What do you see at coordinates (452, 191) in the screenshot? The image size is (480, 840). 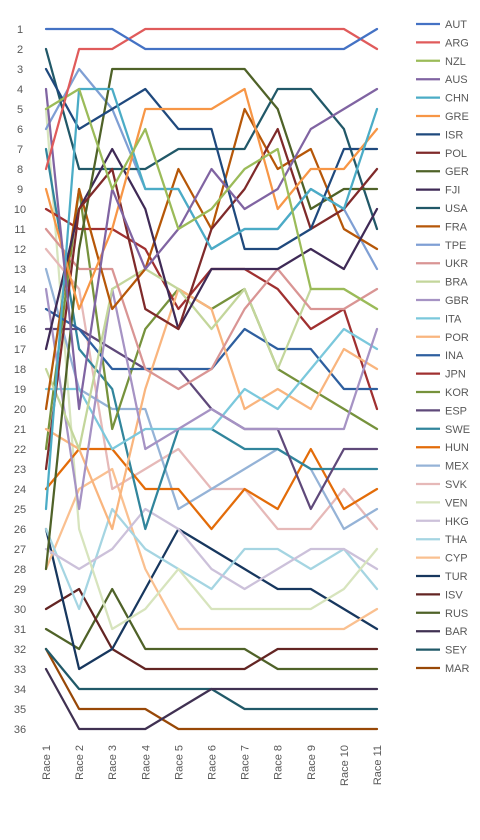 I see `legend-label: FJI` at bounding box center [452, 191].